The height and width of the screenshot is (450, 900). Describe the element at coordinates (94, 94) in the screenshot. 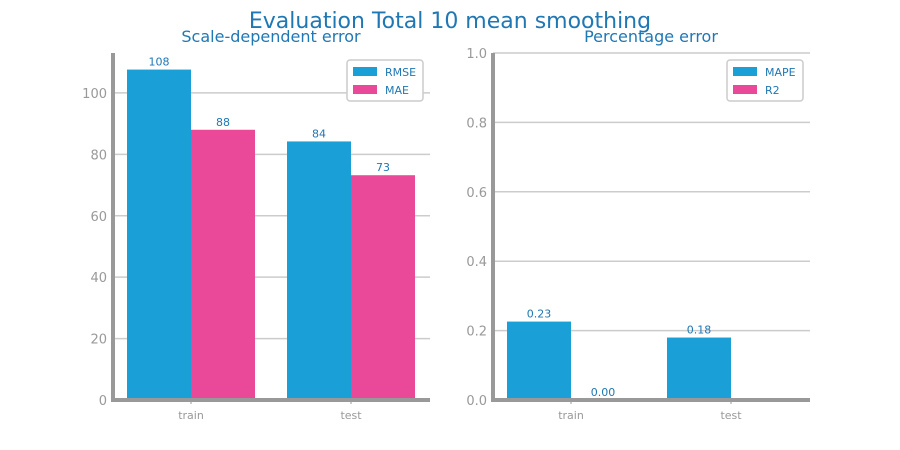

I see `y-tick-label: 100` at that location.